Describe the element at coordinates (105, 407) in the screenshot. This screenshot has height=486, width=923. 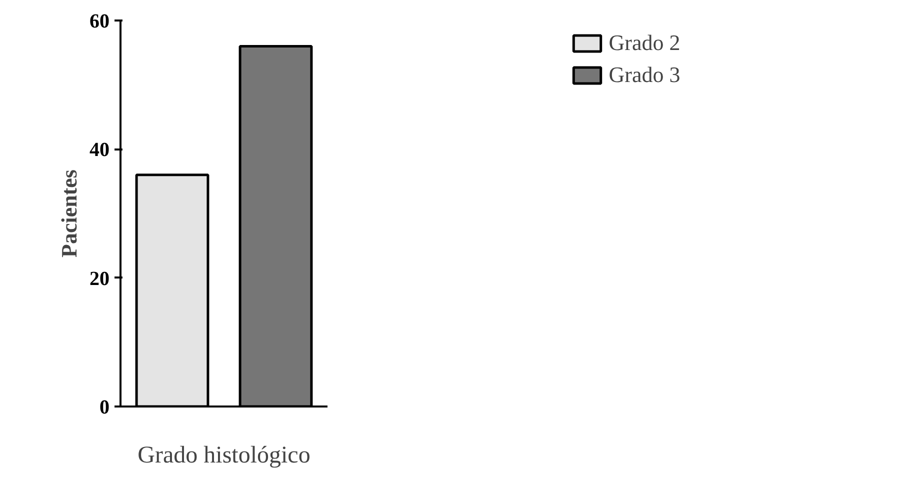
I see `y-tick-label: 0` at that location.